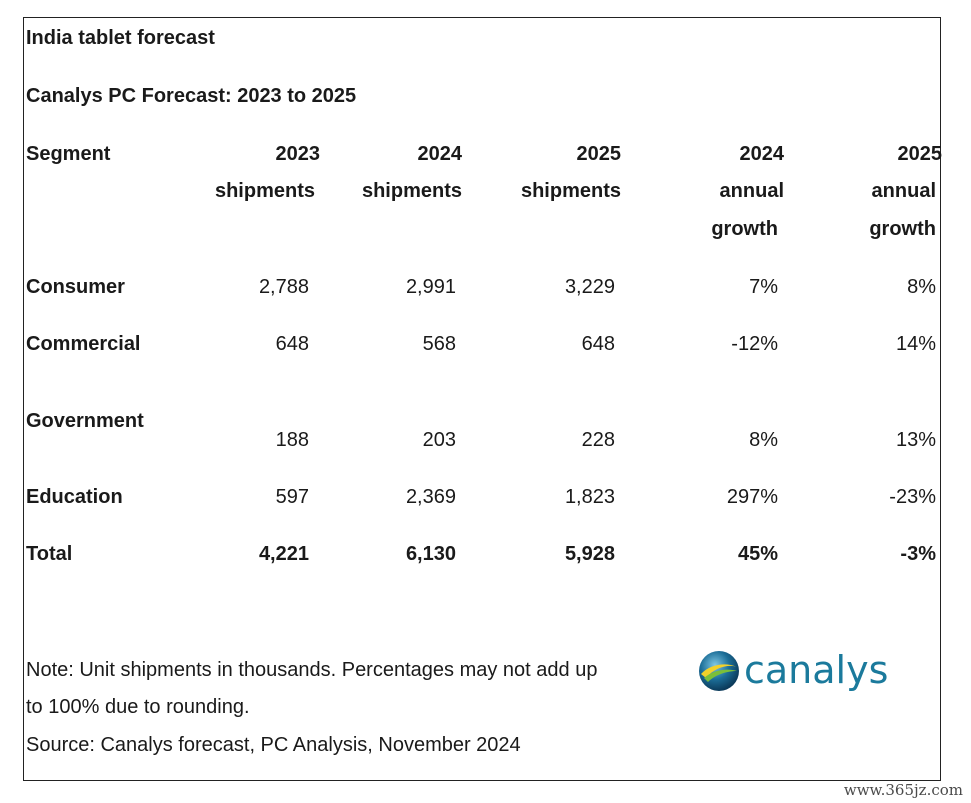  I want to click on table-cell: 14%, so click(915, 344).